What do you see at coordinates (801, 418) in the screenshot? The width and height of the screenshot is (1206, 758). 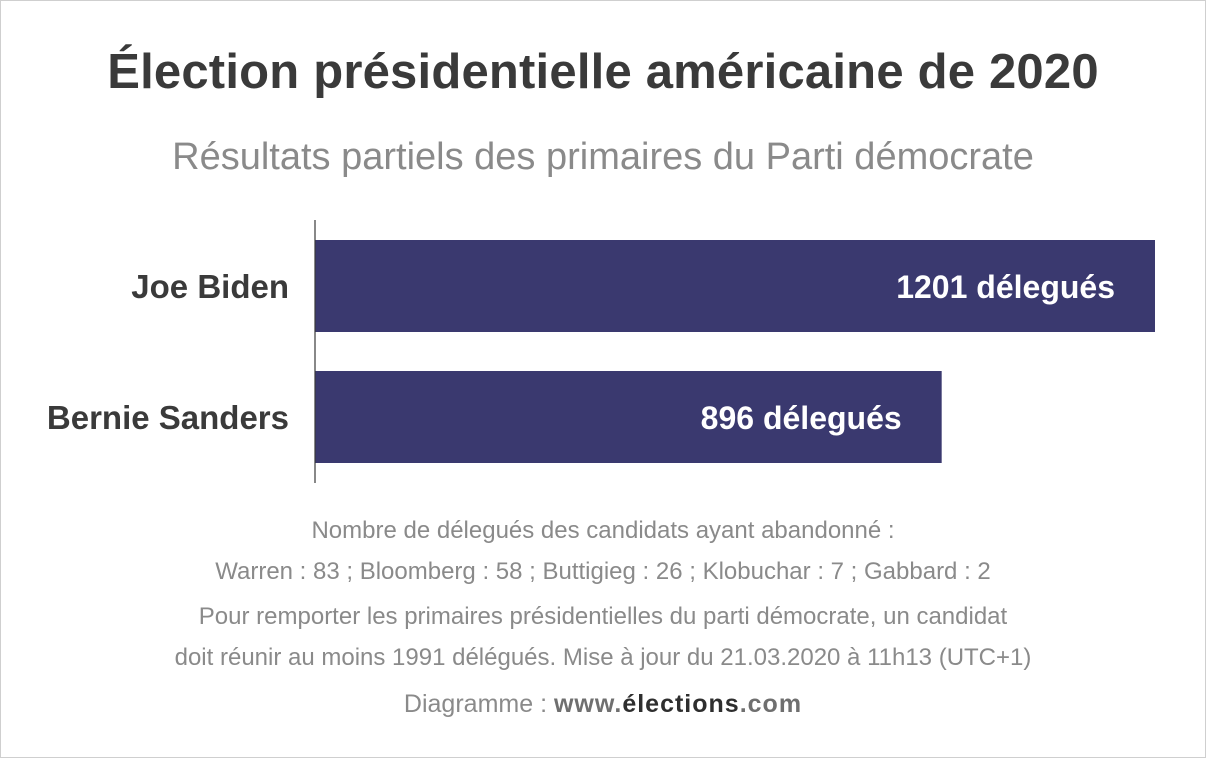 I see `data-label-1: 896 délegués` at bounding box center [801, 418].